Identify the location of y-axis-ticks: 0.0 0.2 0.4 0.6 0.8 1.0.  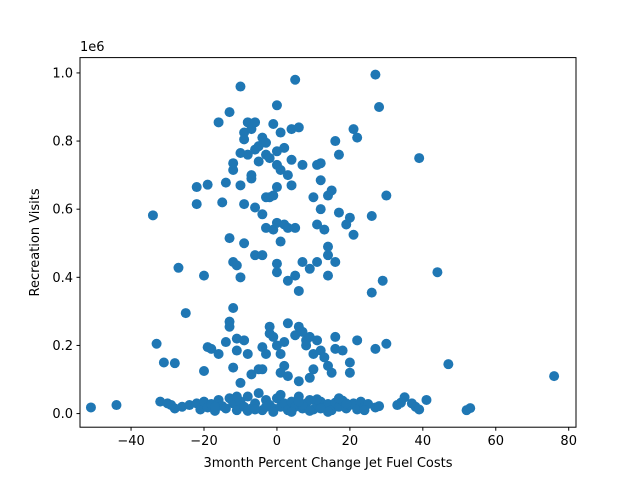
(66, 244).